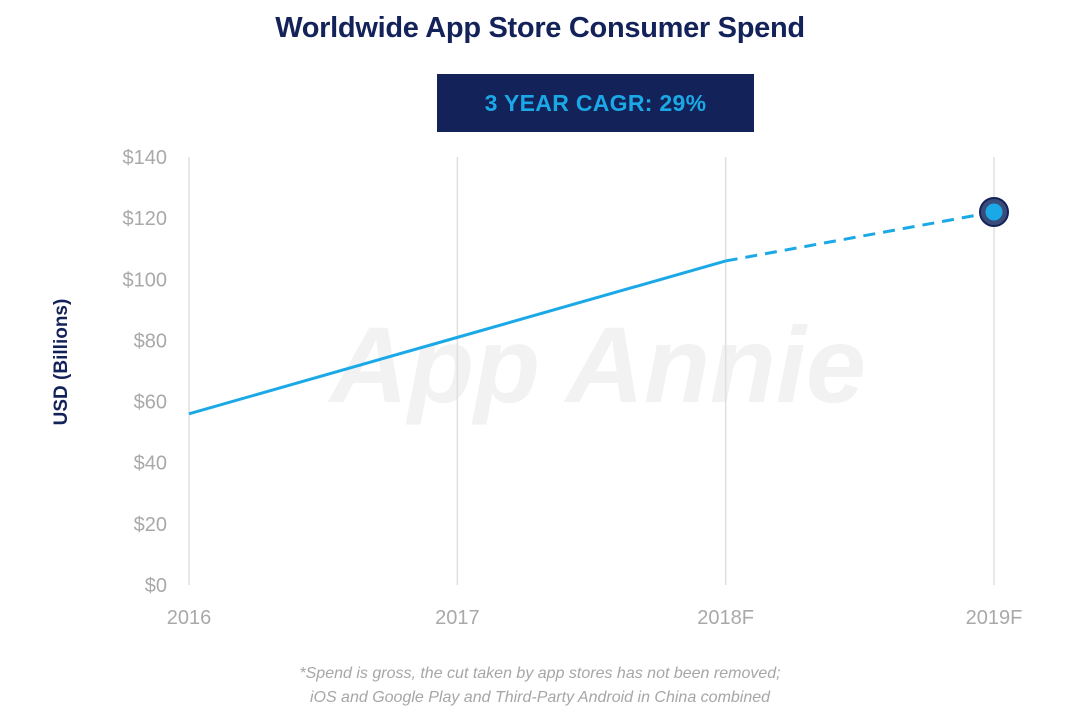 The image size is (1080, 716). Describe the element at coordinates (150, 403) in the screenshot. I see `y-tick-label: $60` at that location.